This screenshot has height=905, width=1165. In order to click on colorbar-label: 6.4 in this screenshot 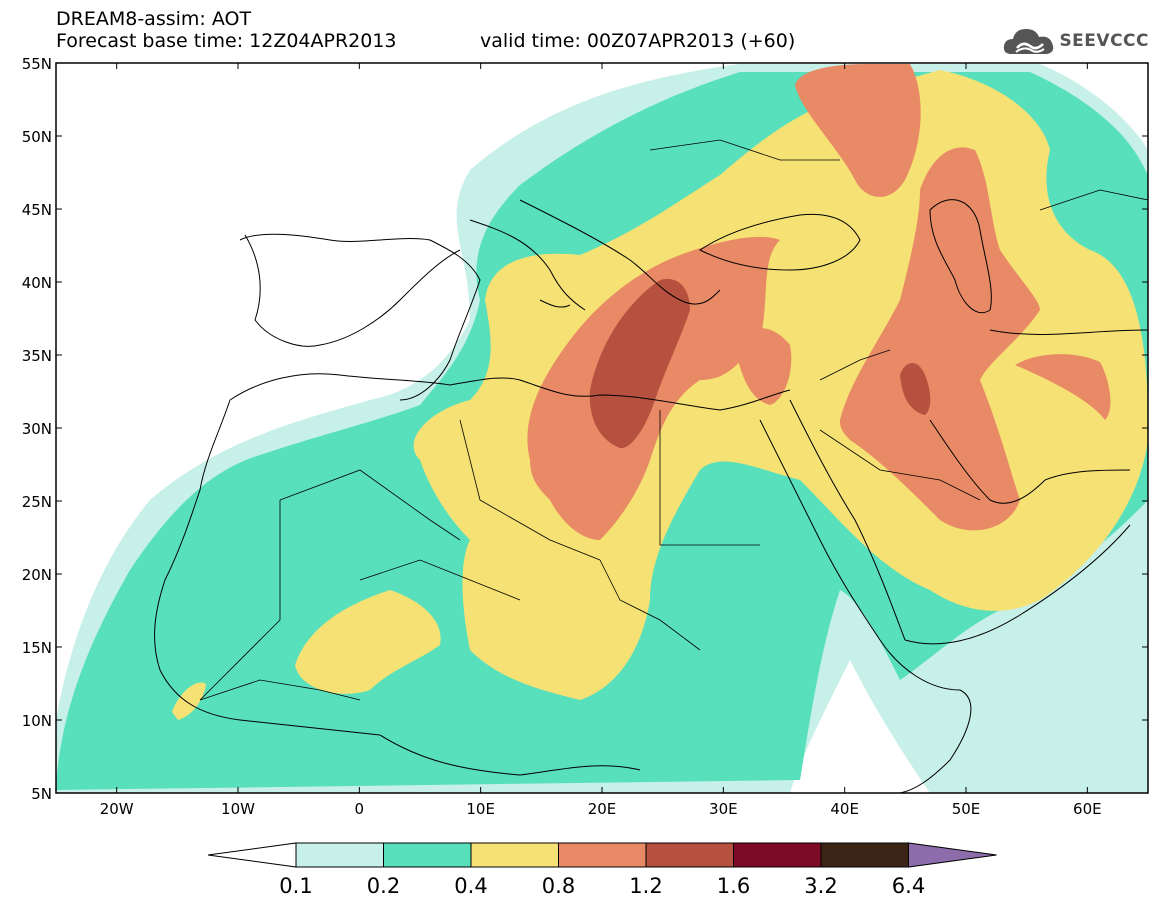, I will do `click(908, 886)`.